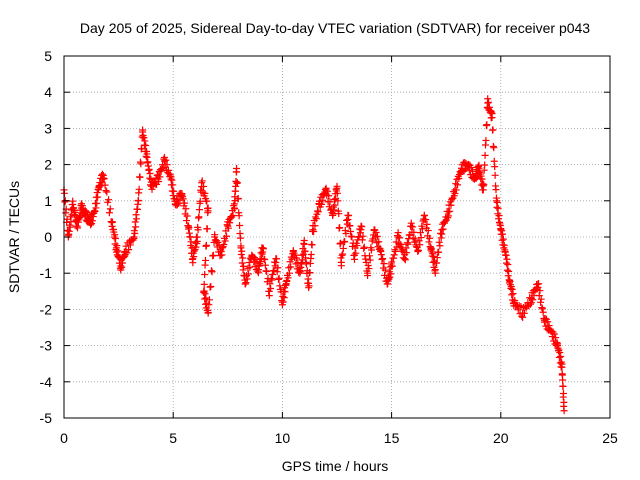  What do you see at coordinates (46, 346) in the screenshot?
I see `y-tick-label: -3` at bounding box center [46, 346].